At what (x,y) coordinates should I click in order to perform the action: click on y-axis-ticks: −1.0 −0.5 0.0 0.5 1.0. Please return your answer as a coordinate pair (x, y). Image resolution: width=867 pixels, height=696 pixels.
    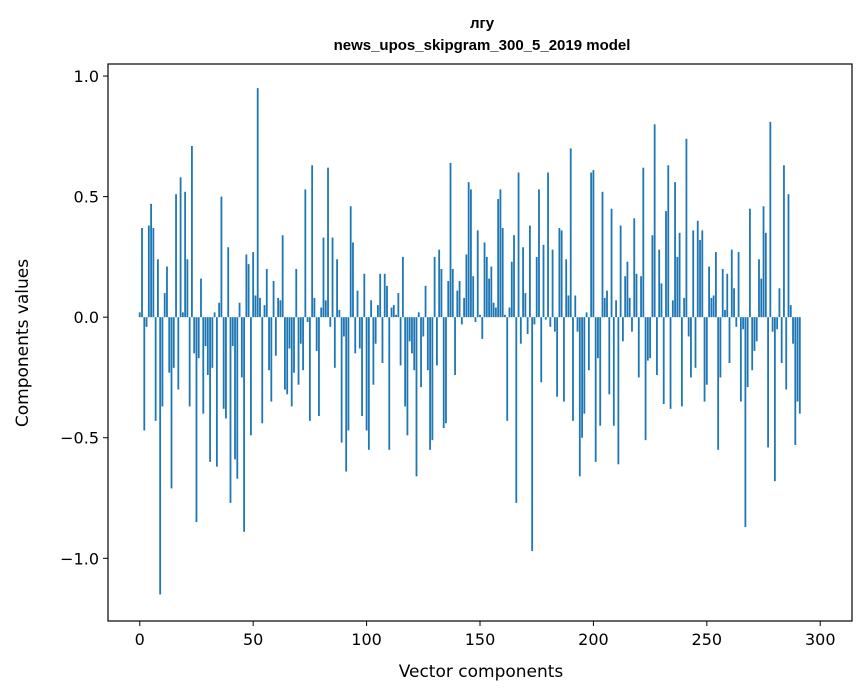
    Looking at the image, I should click on (84, 317).